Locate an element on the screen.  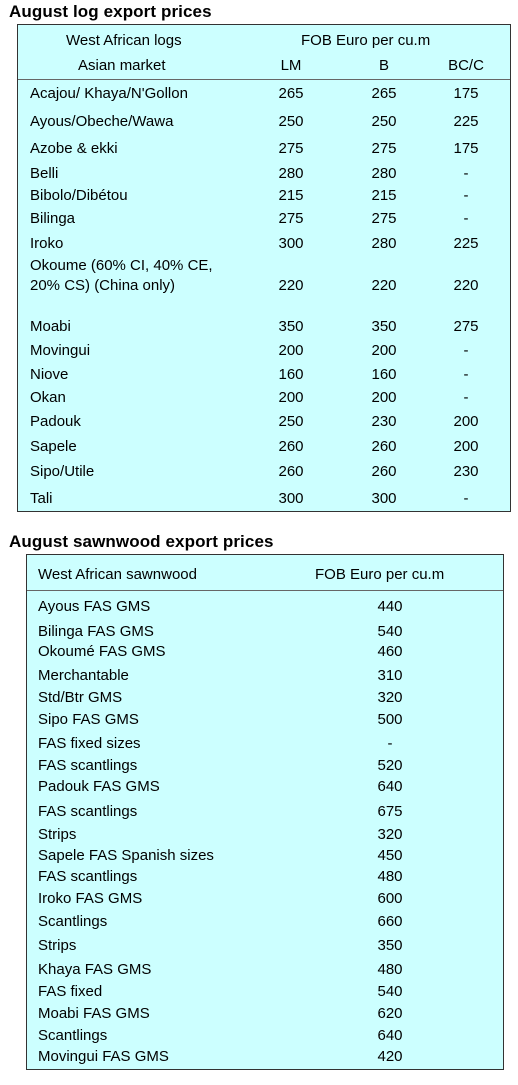
sawnwood-row-name: Padouk FAS GMS is located at coordinates (99, 786).